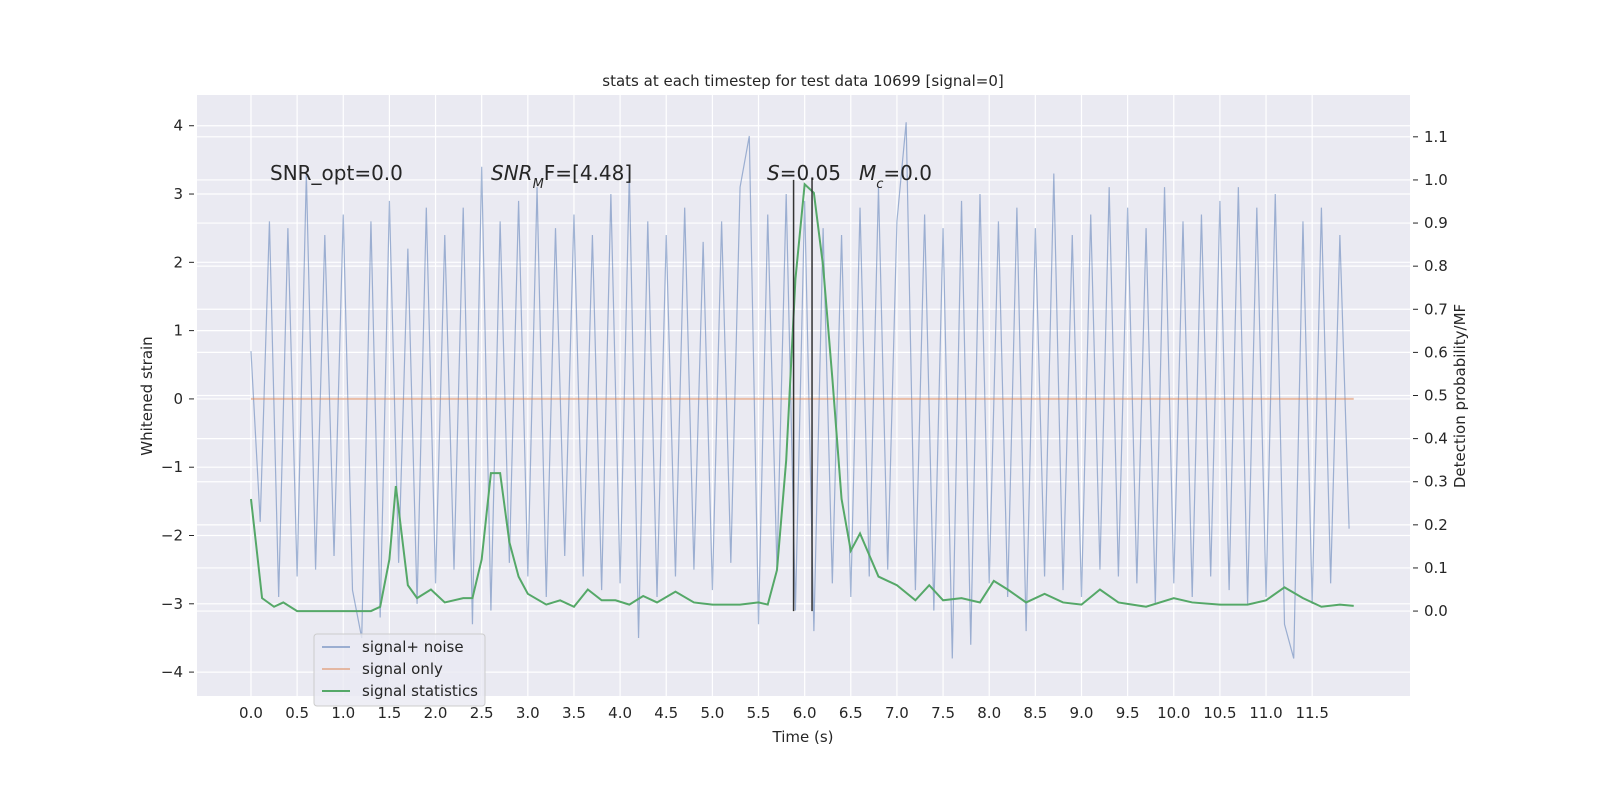  Describe the element at coordinates (773, 173) in the screenshot. I see `annotation-part: S` at that location.